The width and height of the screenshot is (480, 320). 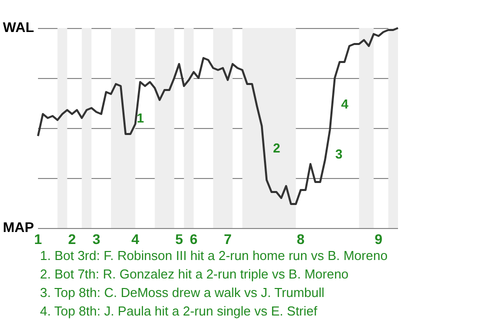 What do you see at coordinates (18, 227) in the screenshot?
I see `text: MAP` at bounding box center [18, 227].